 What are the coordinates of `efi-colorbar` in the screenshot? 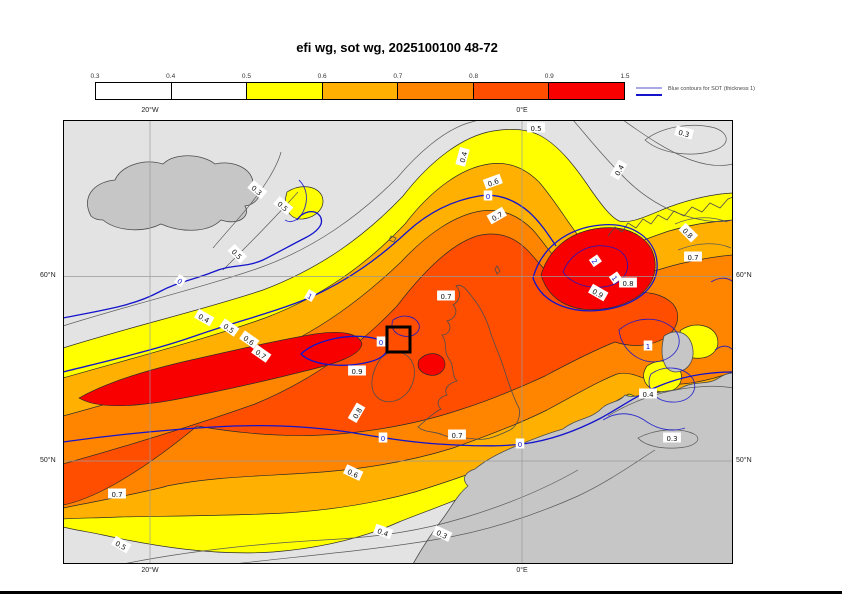 It's located at (360, 91).